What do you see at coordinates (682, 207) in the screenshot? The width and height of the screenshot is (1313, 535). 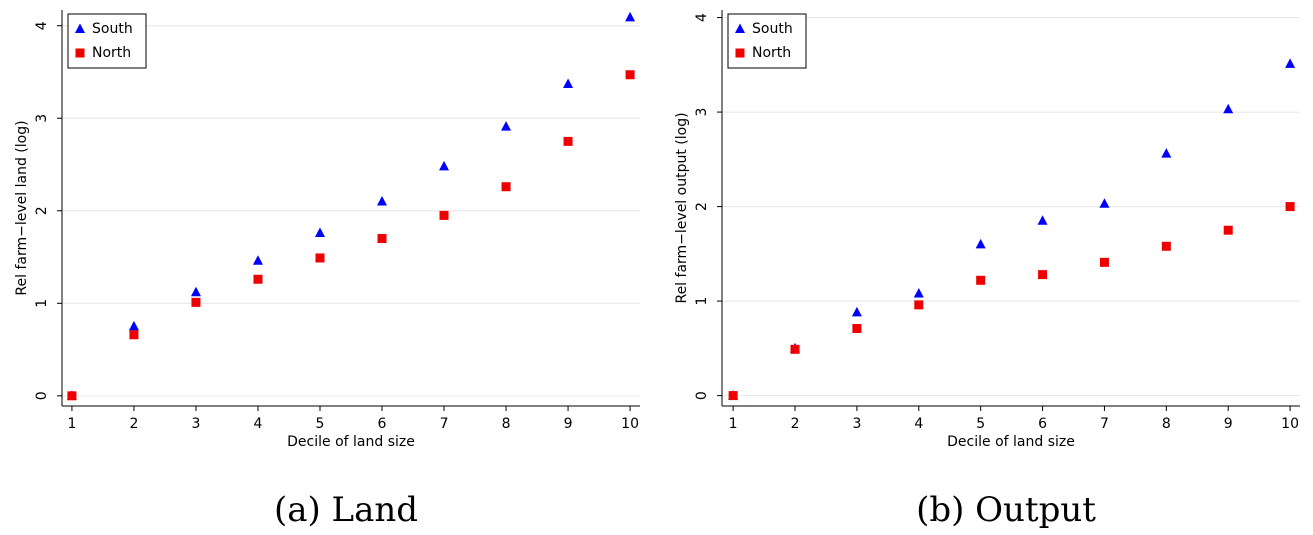 I see `y-axis-label: Rel farm−level output (log)` at bounding box center [682, 207].